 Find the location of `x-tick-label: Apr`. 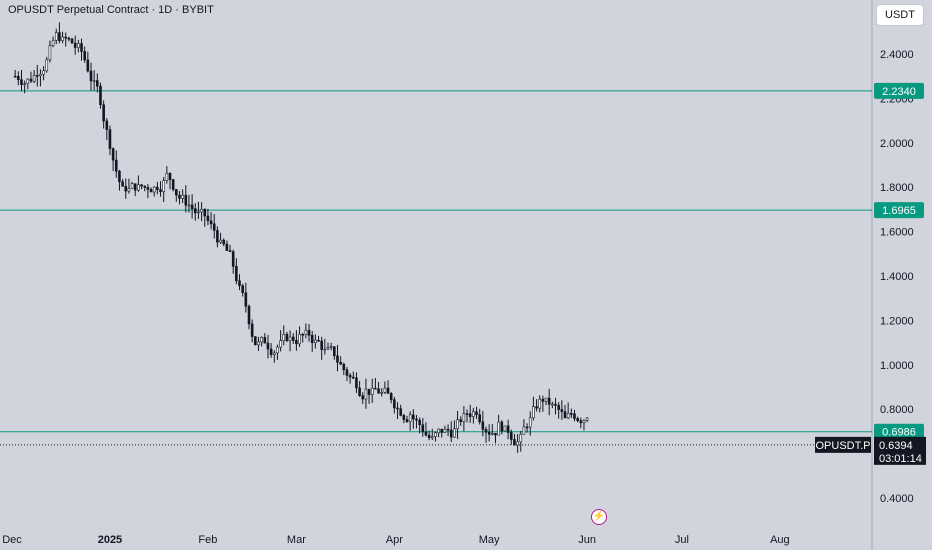

x-tick-label: Apr is located at coordinates (394, 540).